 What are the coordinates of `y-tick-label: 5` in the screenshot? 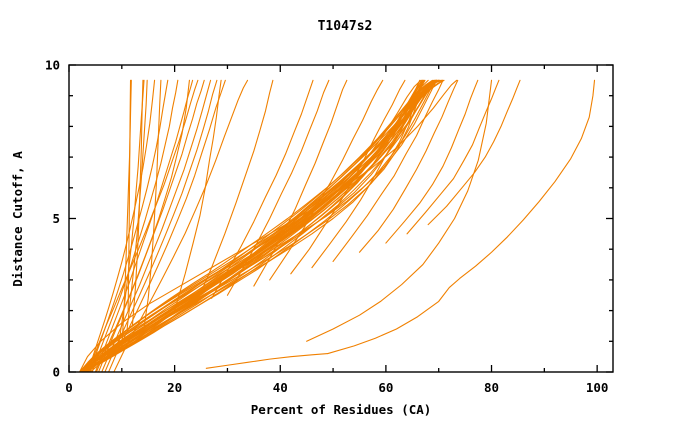 It's located at (56, 218).